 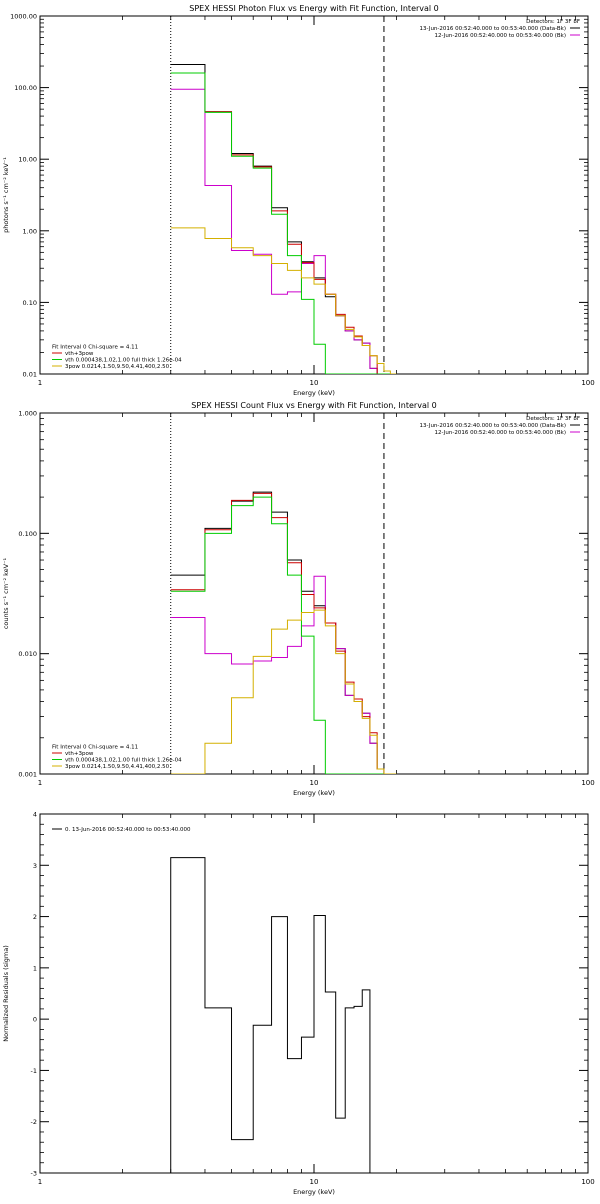 What do you see at coordinates (35, 917) in the screenshot?
I see `y-tick-label: 2` at bounding box center [35, 917].